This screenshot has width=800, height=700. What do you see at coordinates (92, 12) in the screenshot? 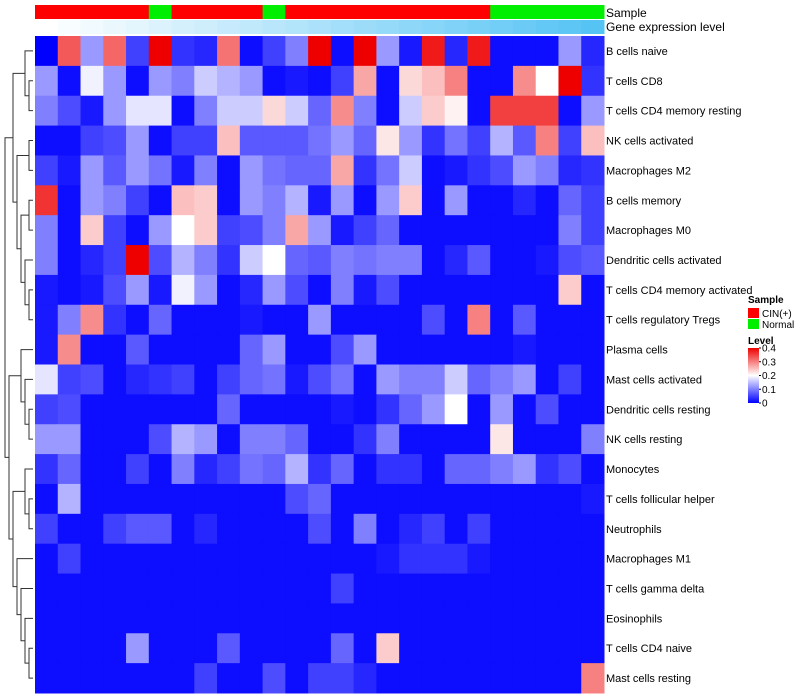
I see `sample-annotation-cell` at bounding box center [92, 12].